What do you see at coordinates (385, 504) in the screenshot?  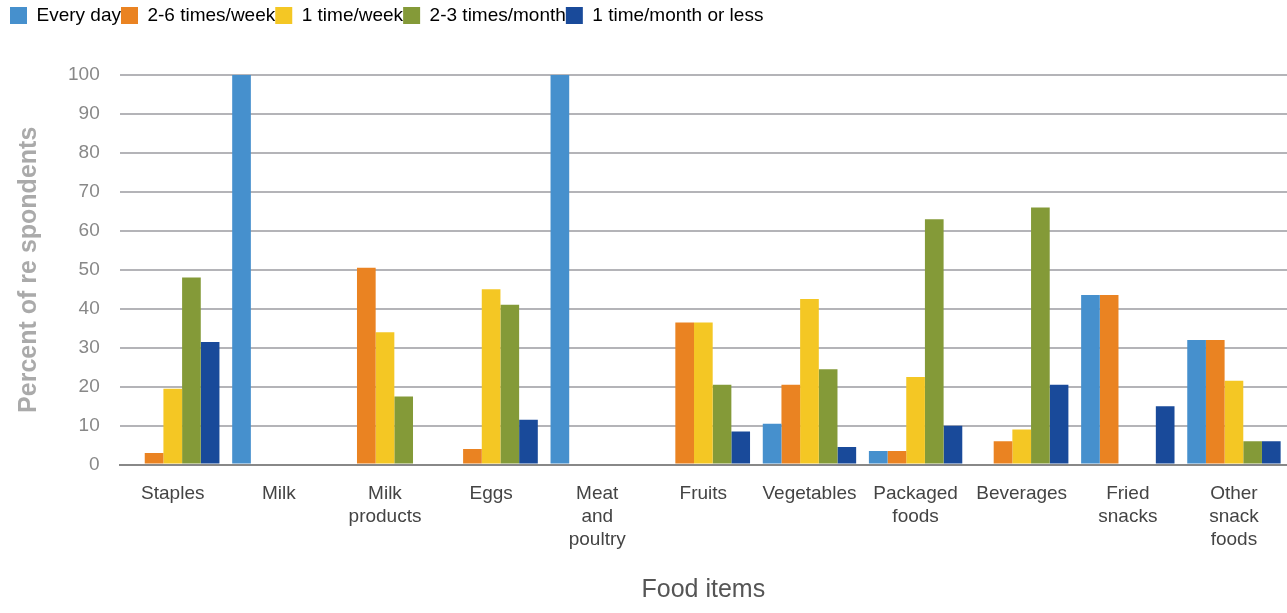 I see `x-tick-label: Milk products` at bounding box center [385, 504].